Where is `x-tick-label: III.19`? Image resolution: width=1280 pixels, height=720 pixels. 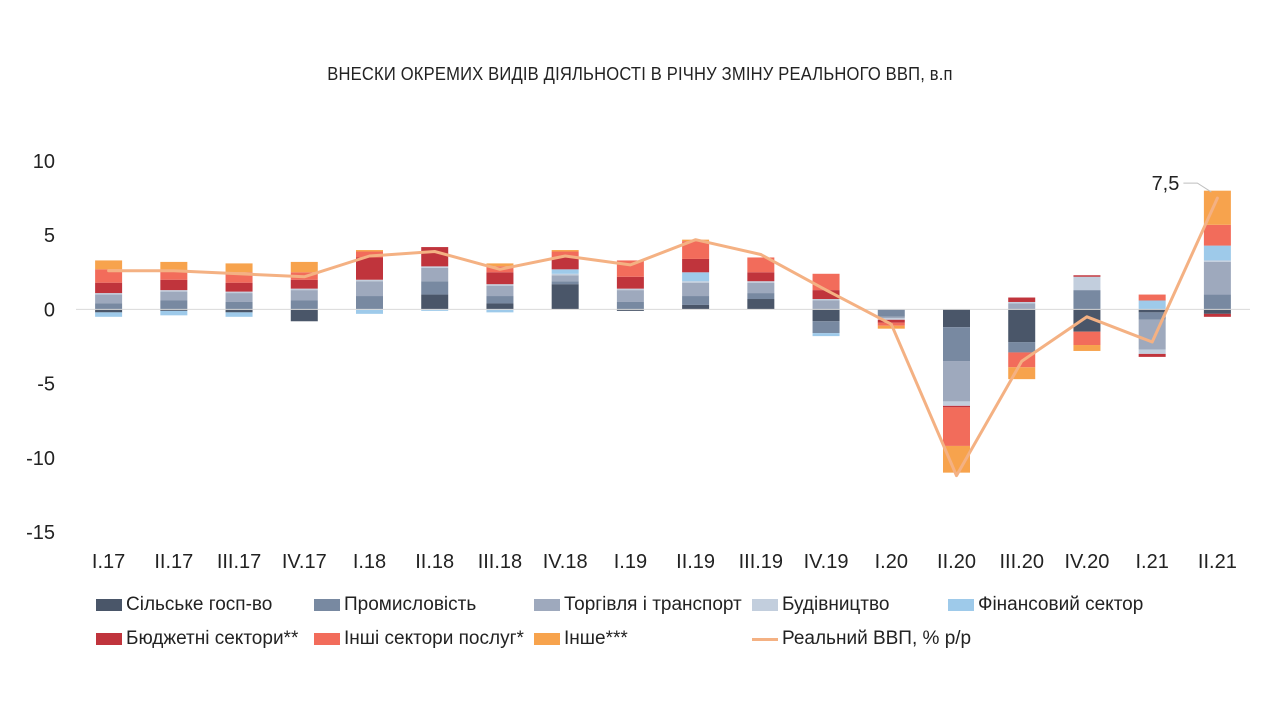
x-tick-label: III.19 is located at coordinates (761, 562).